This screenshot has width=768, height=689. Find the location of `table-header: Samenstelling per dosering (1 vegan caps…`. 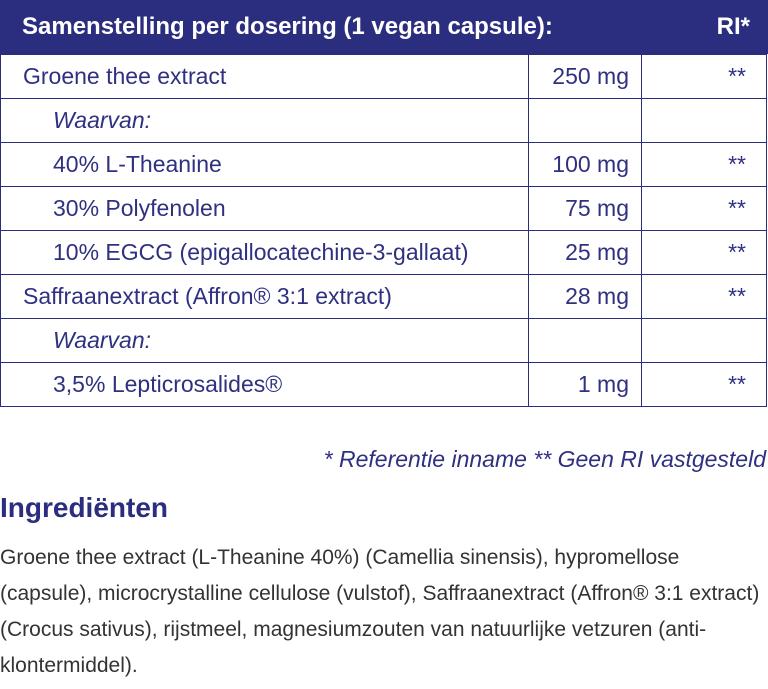

table-header: Samenstelling per dosering (1 vegan caps… is located at coordinates (384, 27).